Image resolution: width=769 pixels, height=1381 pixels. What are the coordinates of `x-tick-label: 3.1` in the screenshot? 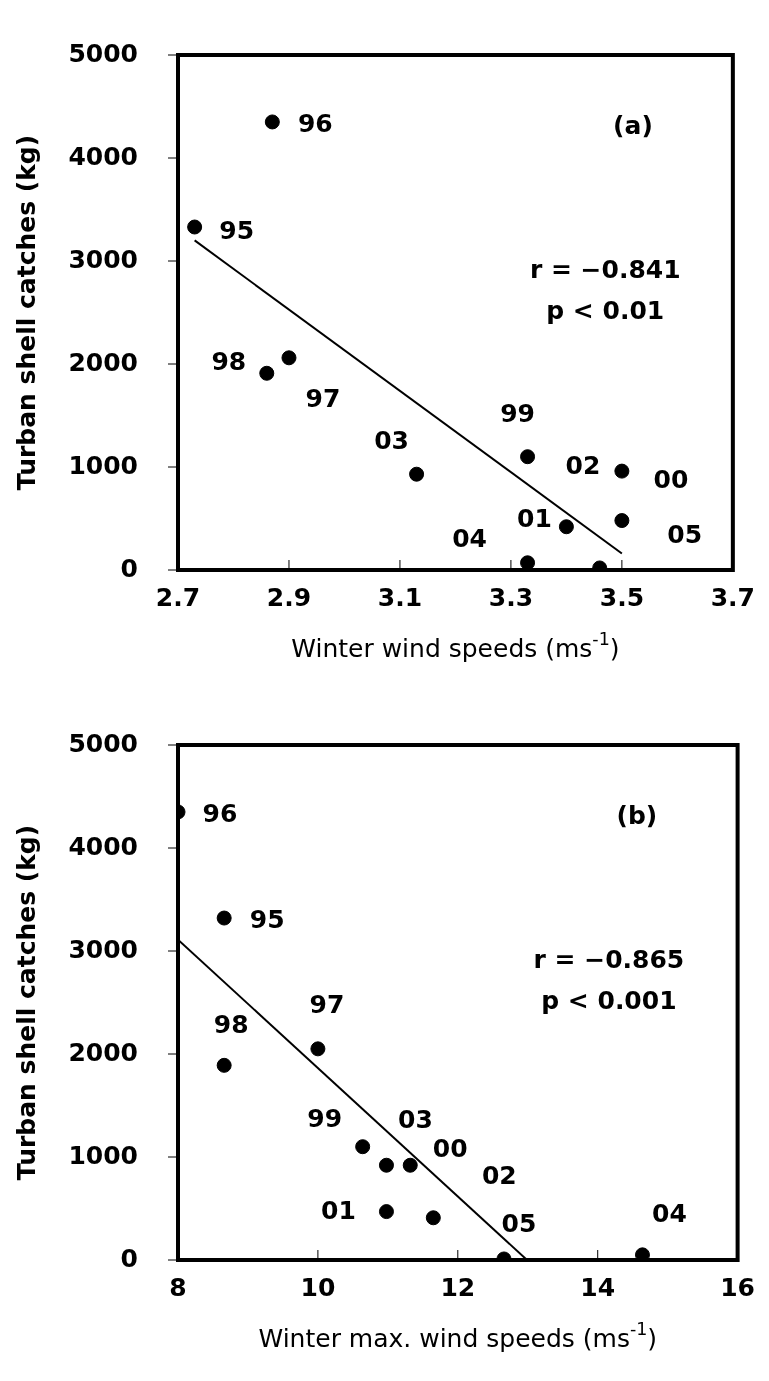 It's located at (400, 597).